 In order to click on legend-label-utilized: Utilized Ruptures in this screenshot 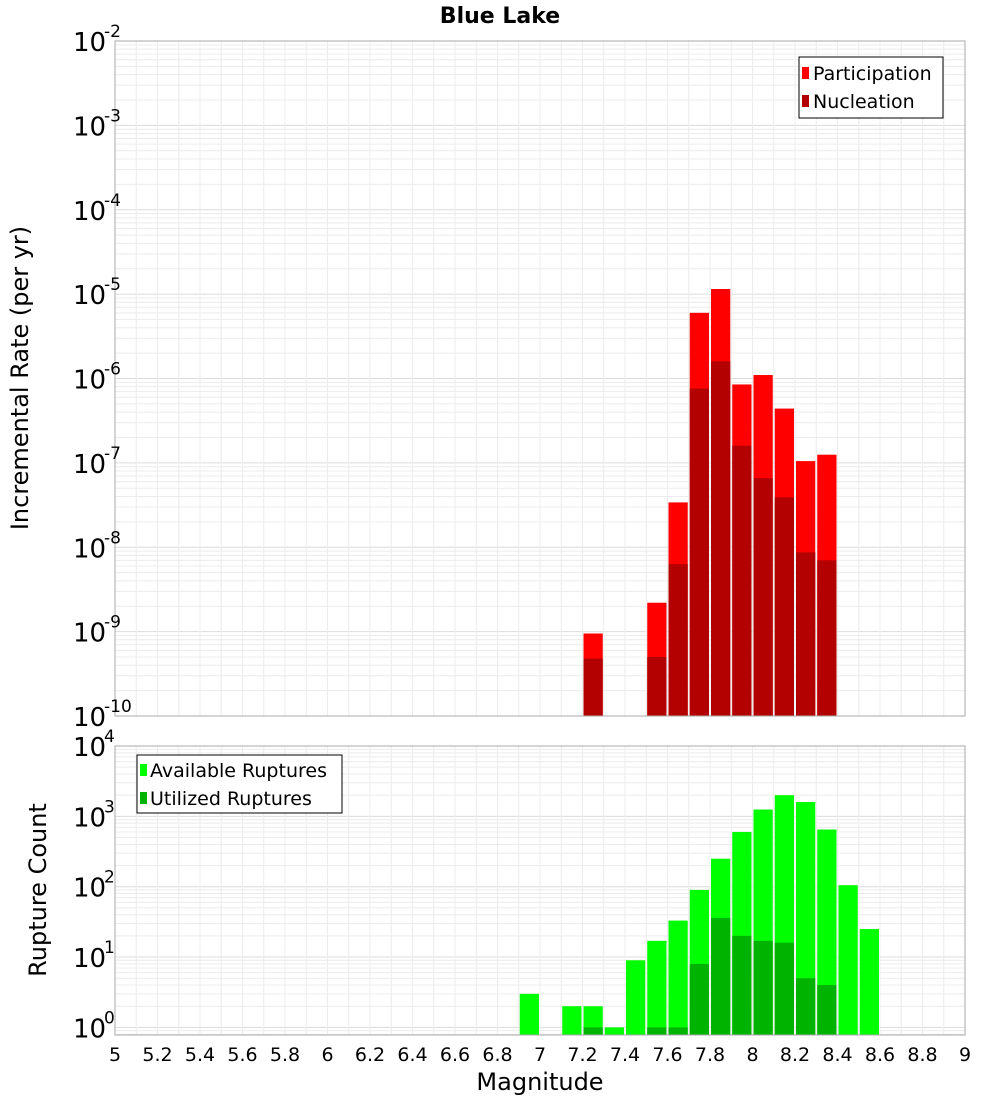, I will do `click(231, 799)`.